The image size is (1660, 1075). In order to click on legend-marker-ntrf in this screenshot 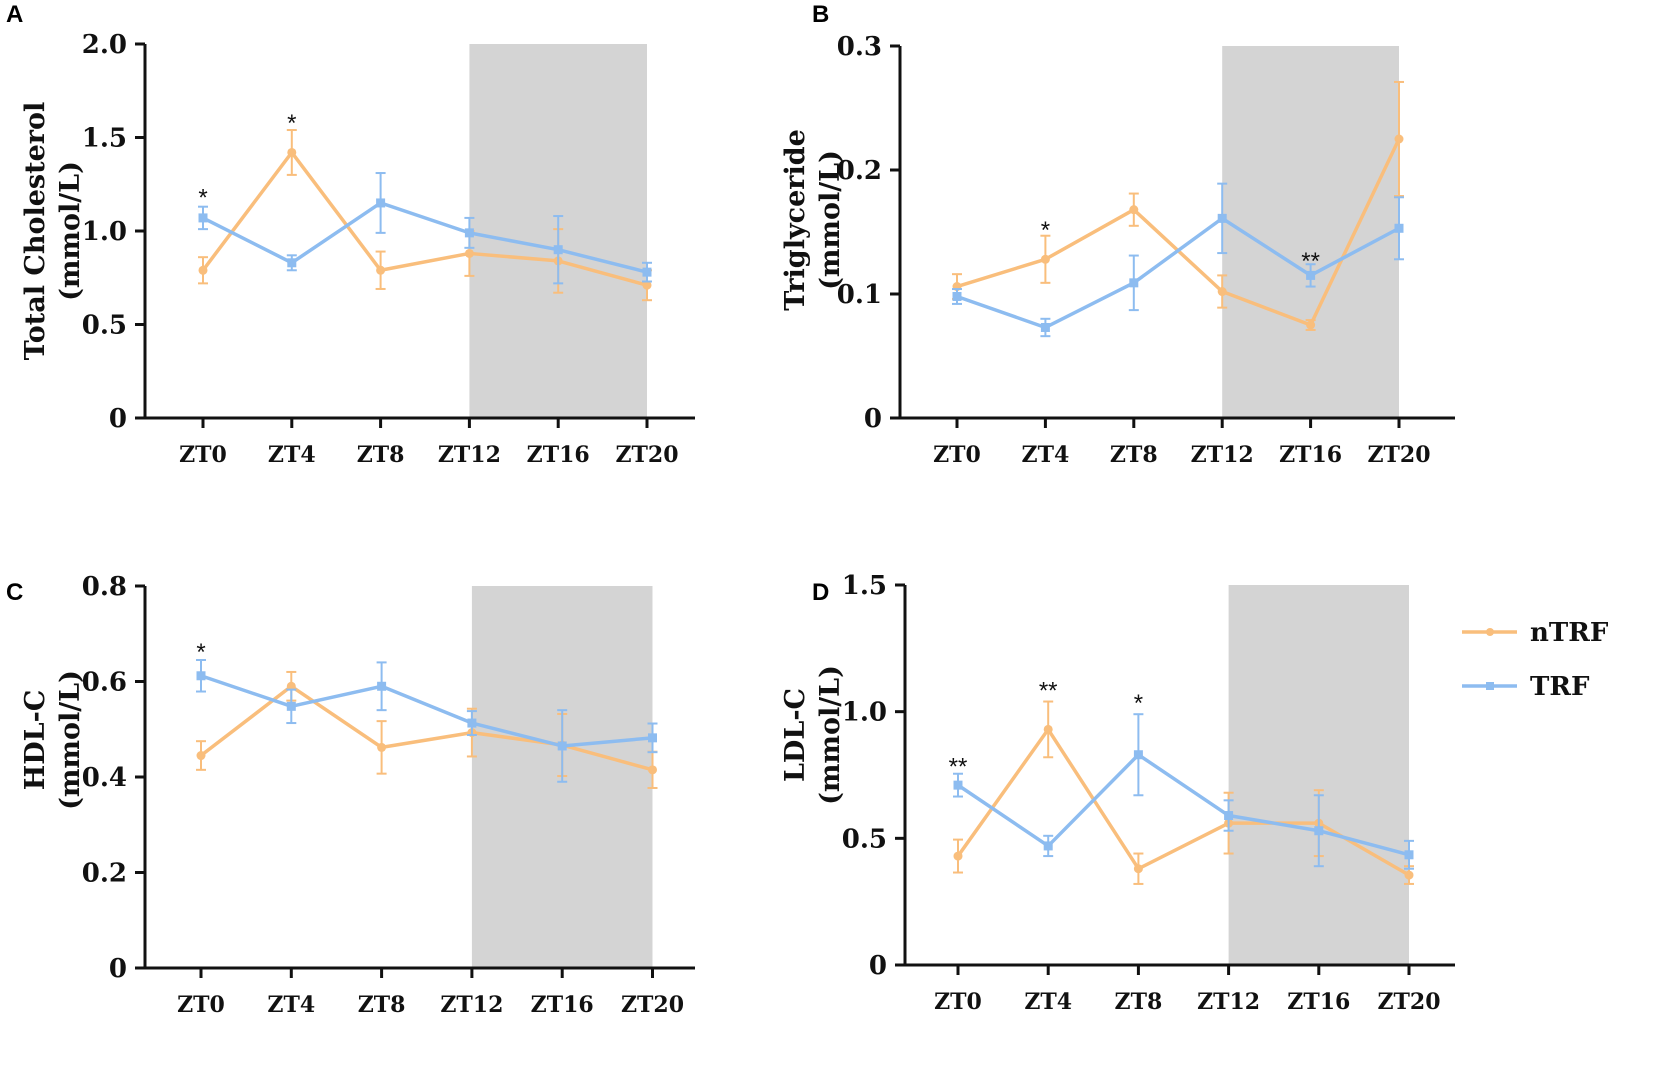, I will do `click(1490, 632)`.